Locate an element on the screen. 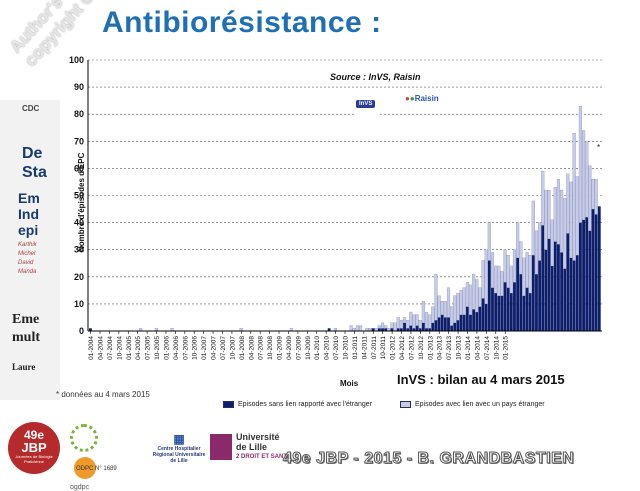 The height and width of the screenshot is (491, 640). x-tick-label: 04-2008 is located at coordinates (251, 348).